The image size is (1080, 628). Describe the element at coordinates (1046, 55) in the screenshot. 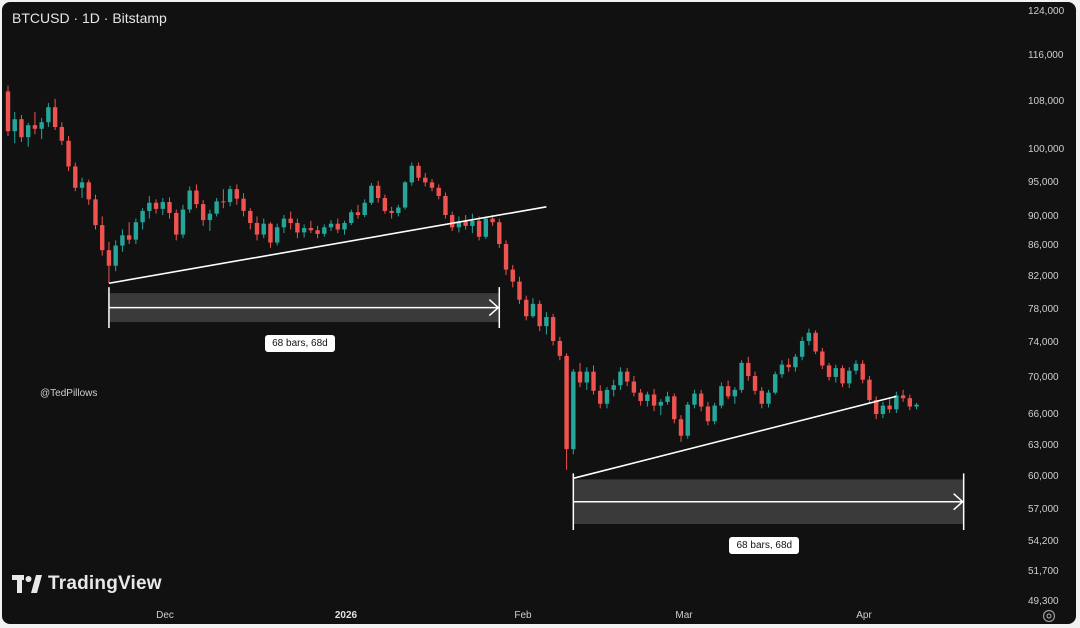

I see `price-tick-label: 116,000` at that location.